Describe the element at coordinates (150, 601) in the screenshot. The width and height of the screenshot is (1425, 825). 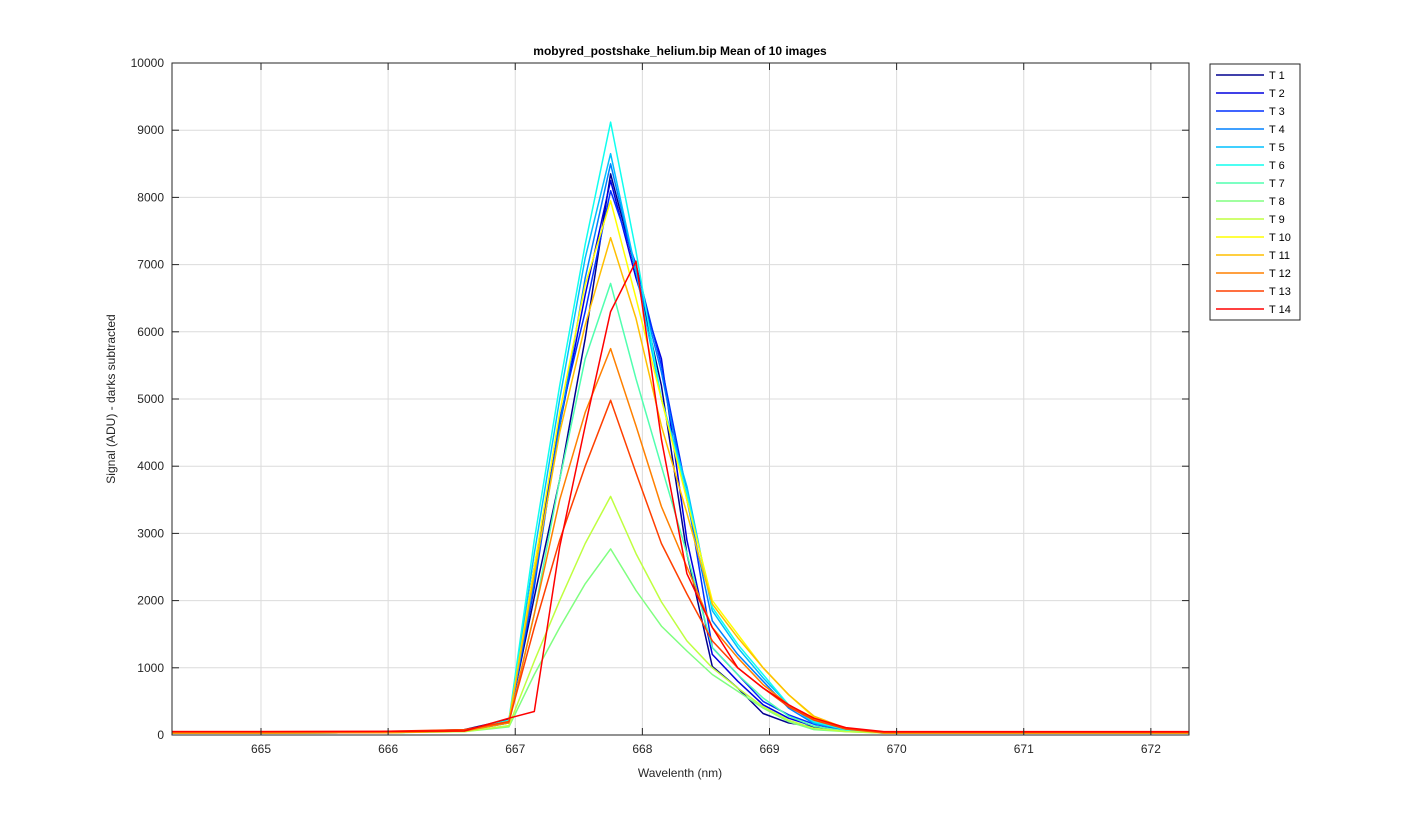
I see `y-tick-label: 2000` at that location.